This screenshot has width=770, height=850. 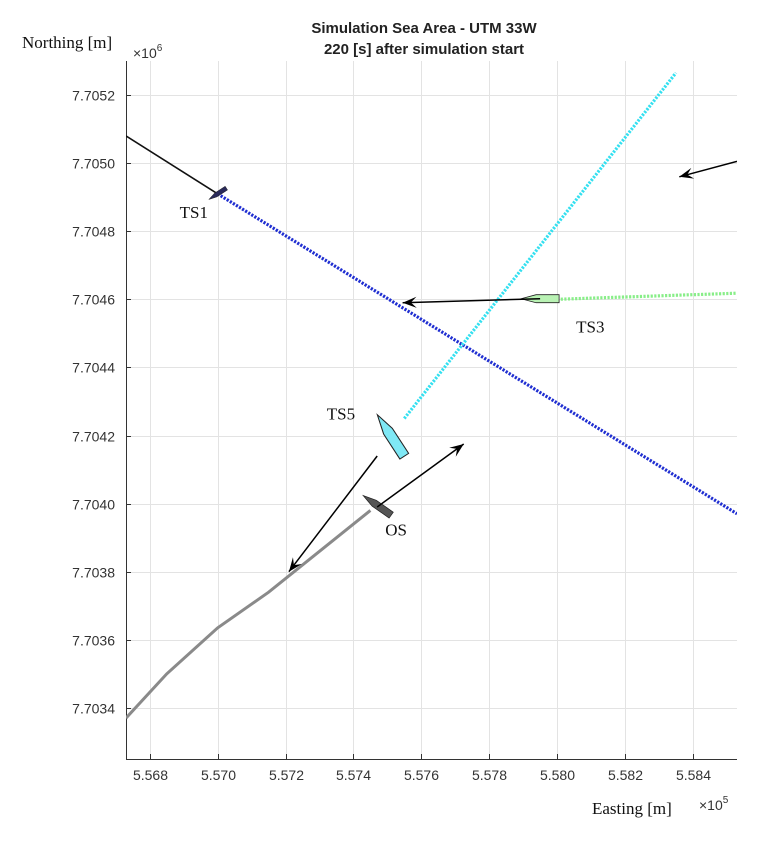 What do you see at coordinates (93, 368) in the screenshot?
I see `y-tick-label: 7.7044` at bounding box center [93, 368].